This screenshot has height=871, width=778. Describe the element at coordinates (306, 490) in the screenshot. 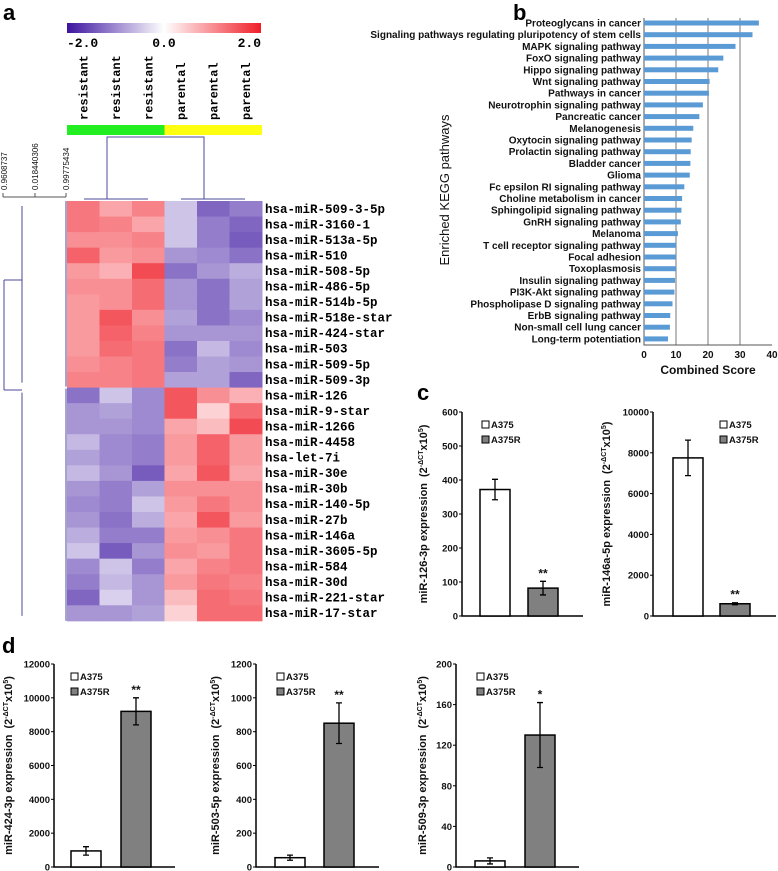

I see `row-label: hsa-miR-30b` at that location.